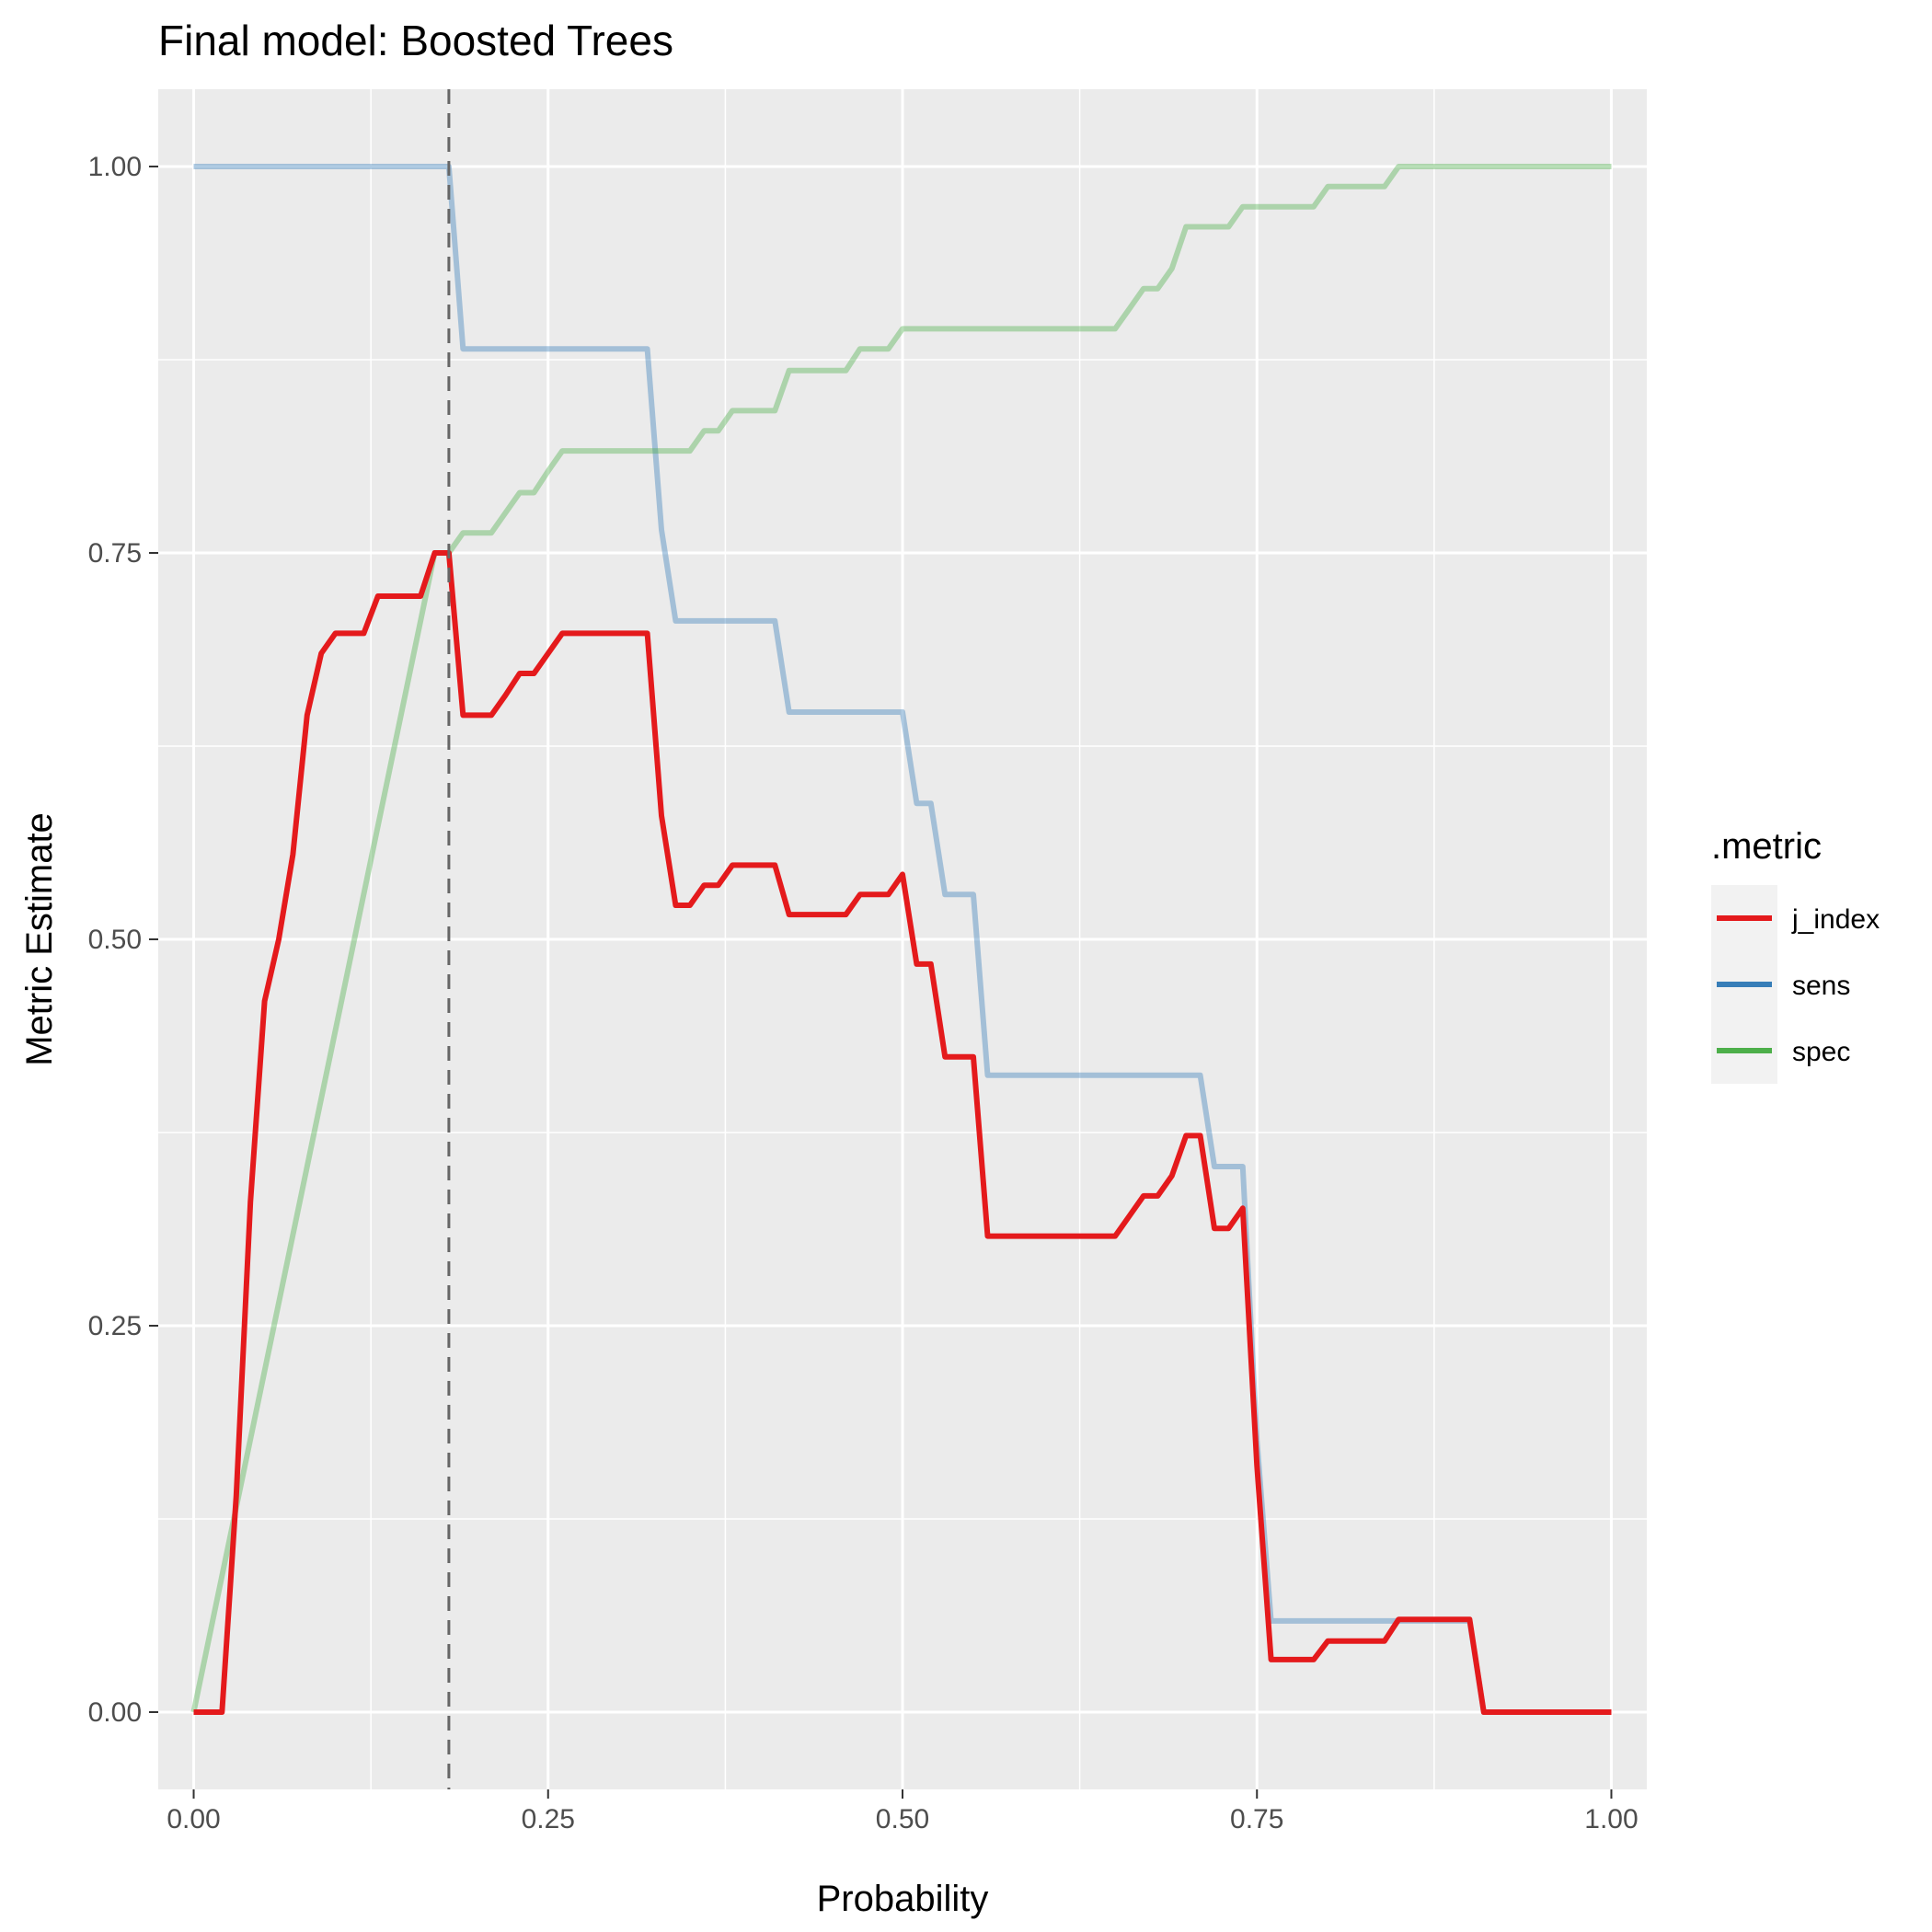 The width and height of the screenshot is (1932, 1932). What do you see at coordinates (1256, 1819) in the screenshot?
I see `x-tick-label: 0.75` at bounding box center [1256, 1819].